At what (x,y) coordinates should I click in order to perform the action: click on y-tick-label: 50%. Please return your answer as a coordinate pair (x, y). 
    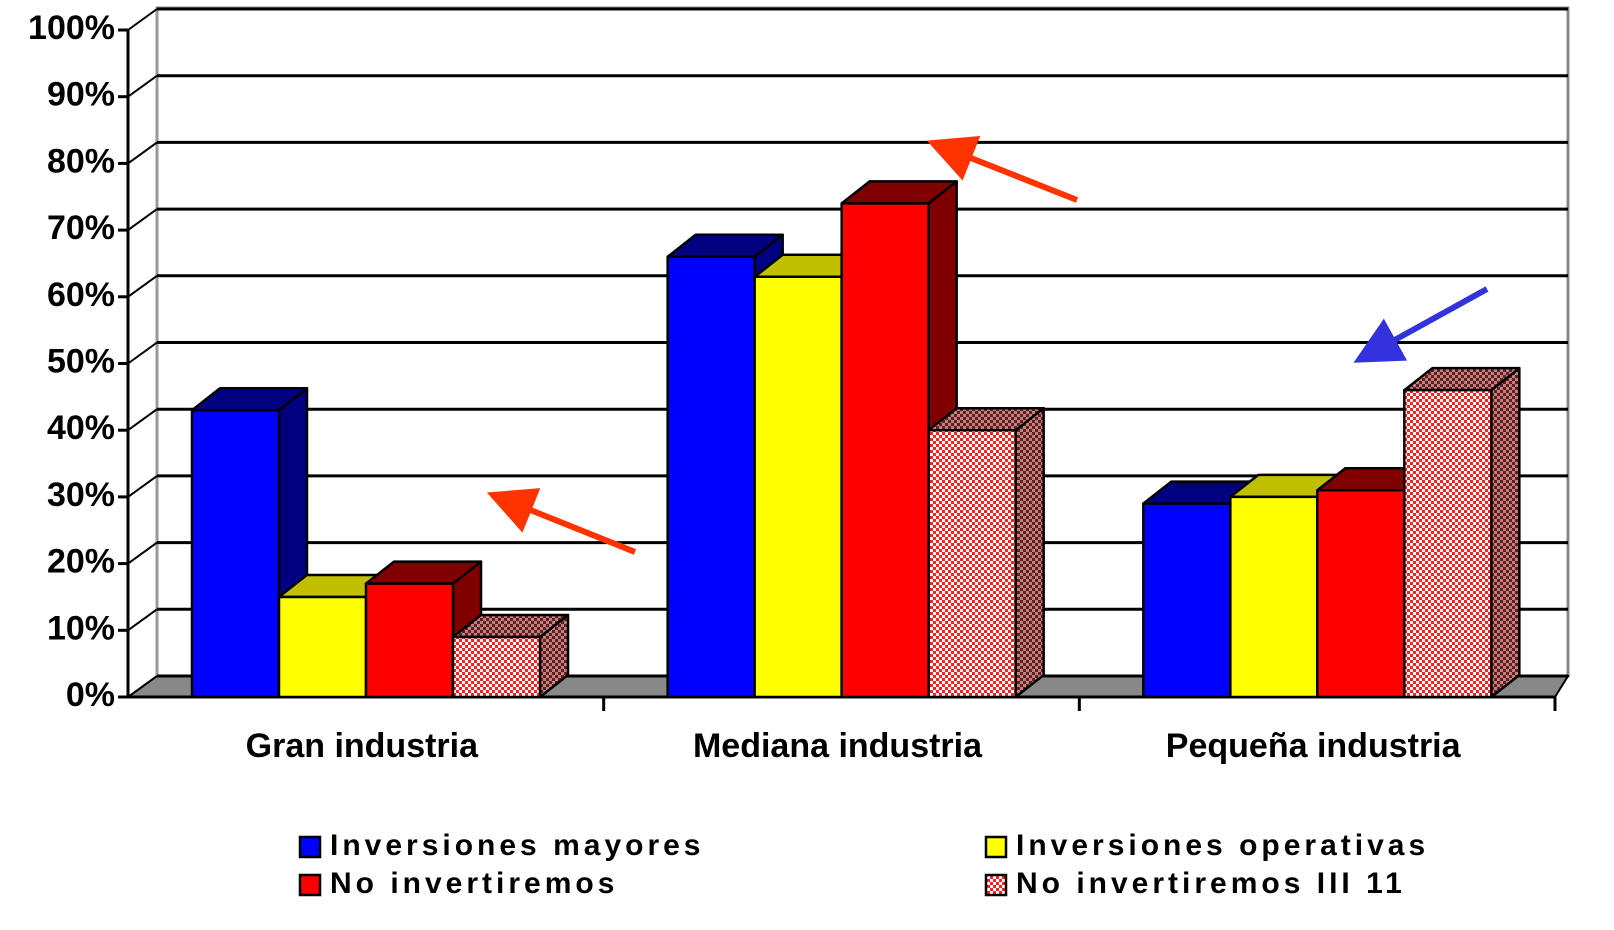
    Looking at the image, I should click on (81, 361).